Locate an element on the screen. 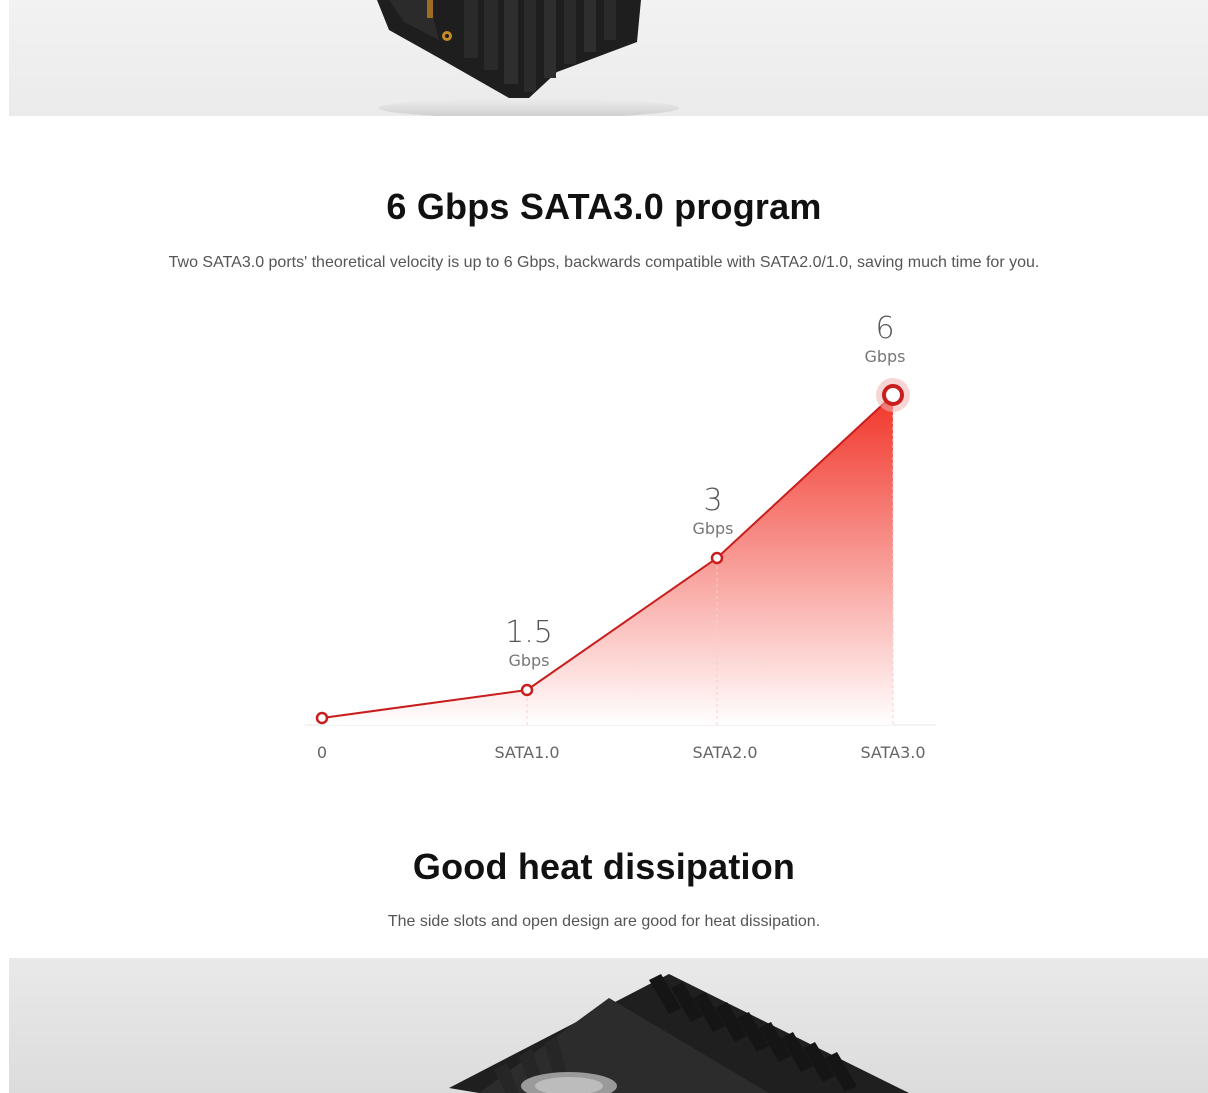 The height and width of the screenshot is (1093, 1208). value-unit-sata1-0: Gbps is located at coordinates (528, 660).